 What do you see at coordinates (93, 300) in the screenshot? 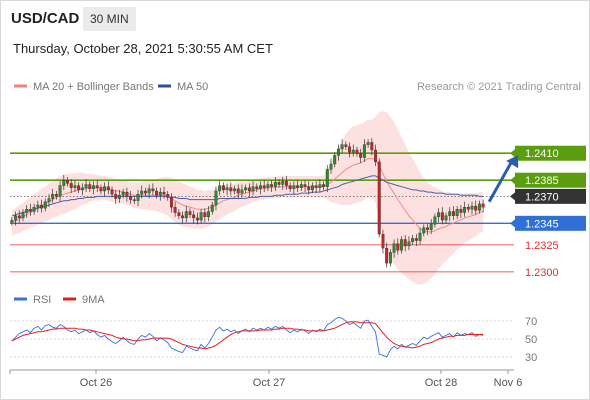
I see `rsi-legend-label-1: 9MA` at bounding box center [93, 300].